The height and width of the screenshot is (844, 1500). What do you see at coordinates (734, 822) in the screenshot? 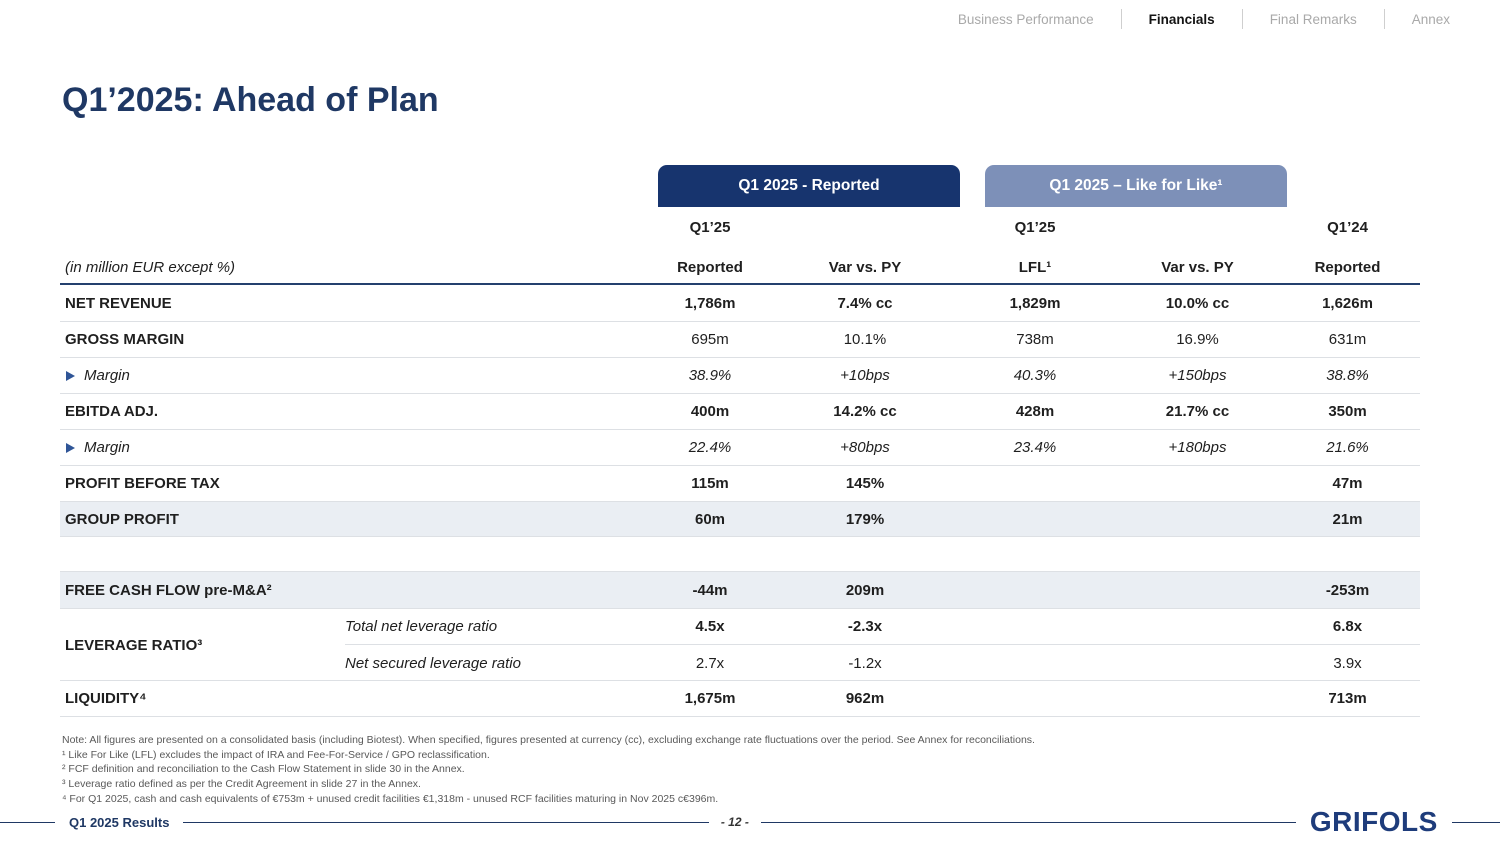
I see `page-number: - 12 -` at bounding box center [734, 822].